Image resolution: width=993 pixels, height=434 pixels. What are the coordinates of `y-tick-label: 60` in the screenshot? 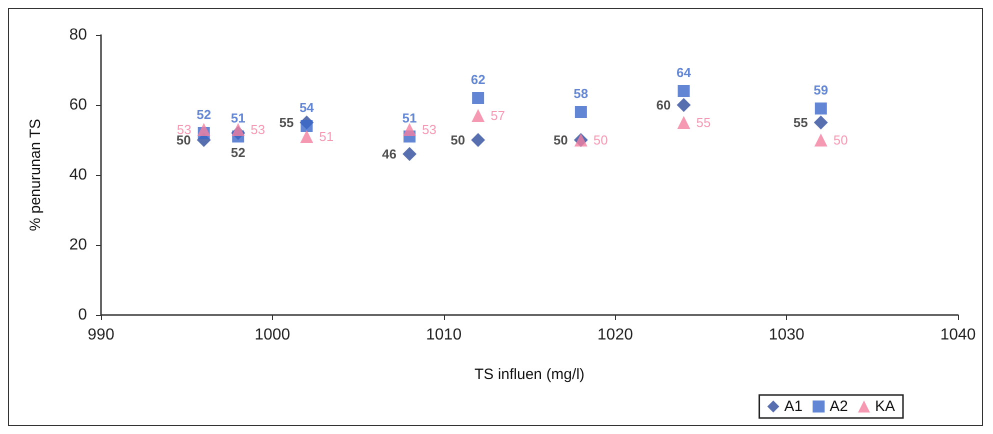 It's located at (78, 105).